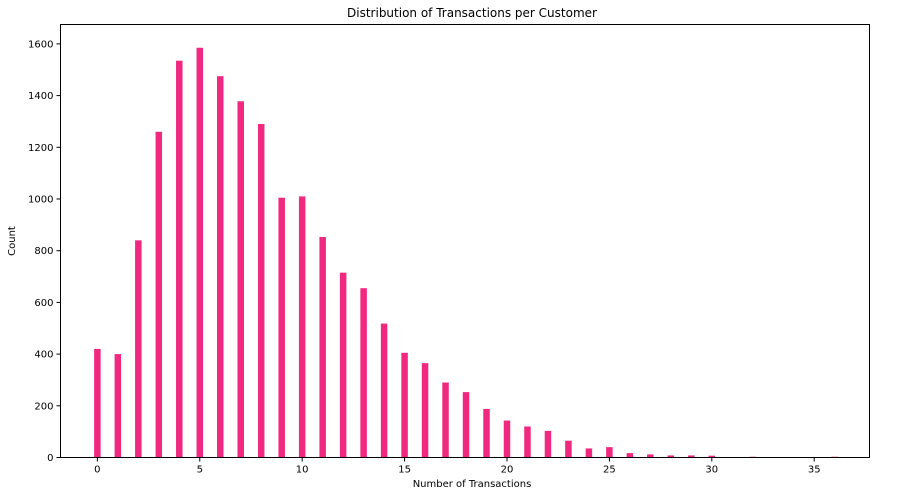 The image size is (897, 496). Describe the element at coordinates (404, 470) in the screenshot. I see `x-tick-label: 15` at that location.